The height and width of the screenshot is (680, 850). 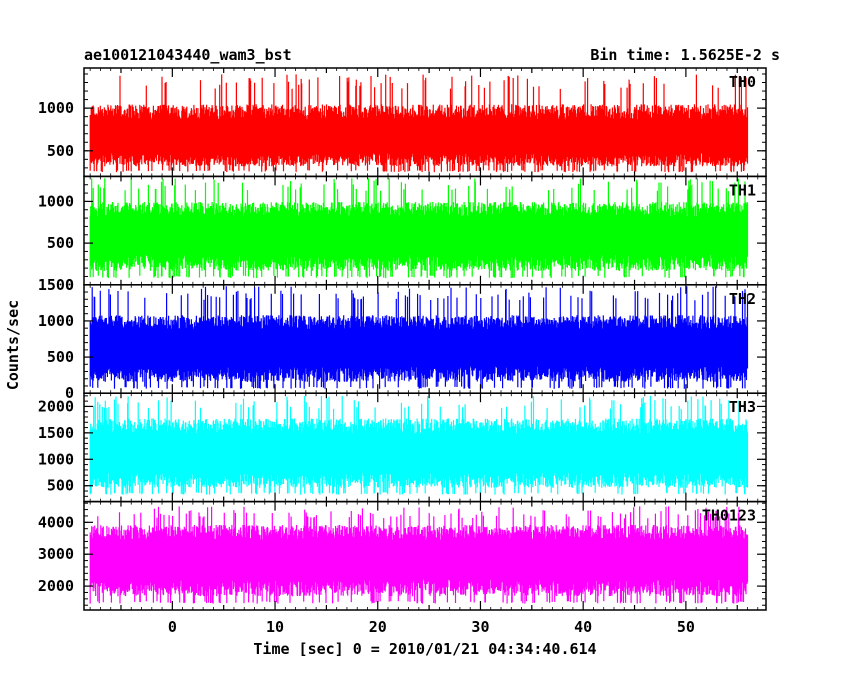 What do you see at coordinates (742, 407) in the screenshot?
I see `panel-name-label: TH3` at bounding box center [742, 407].